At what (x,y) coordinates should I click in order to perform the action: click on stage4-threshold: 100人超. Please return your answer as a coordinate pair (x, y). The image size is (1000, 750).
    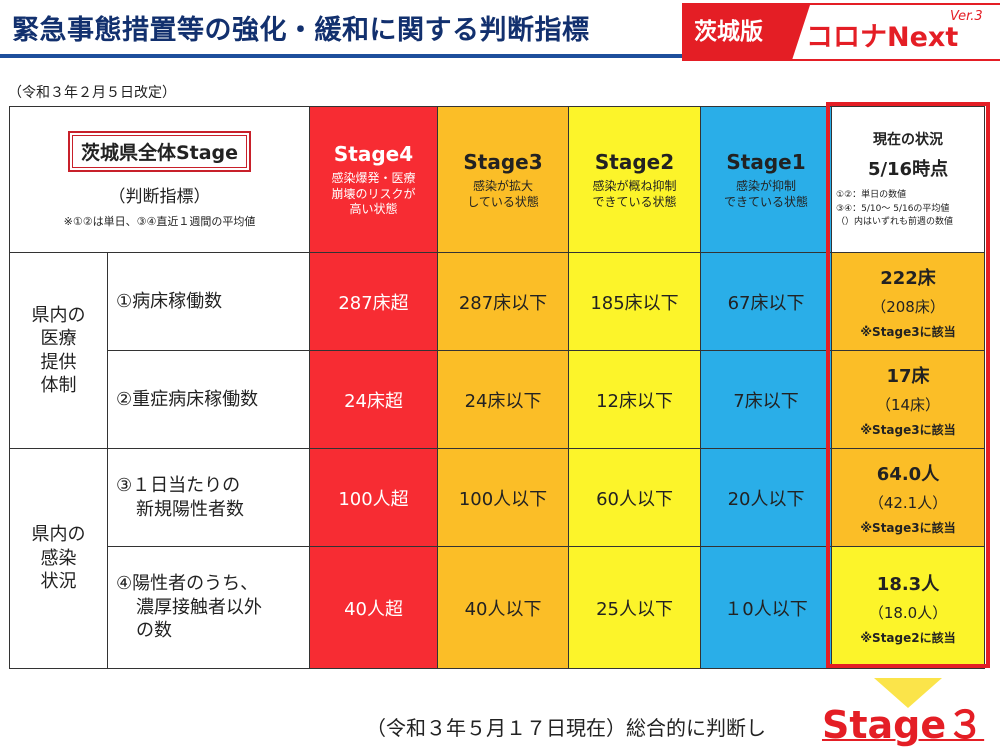
    Looking at the image, I should click on (374, 497).